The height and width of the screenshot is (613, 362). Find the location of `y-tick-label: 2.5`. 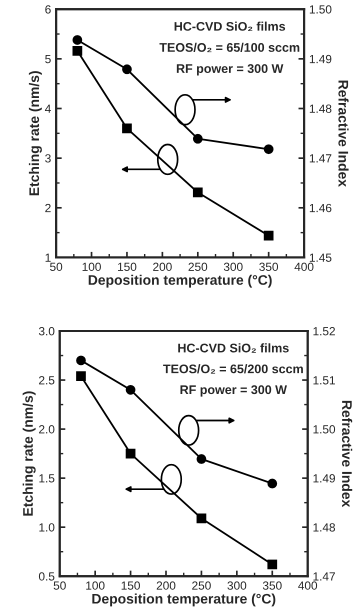

y-tick-label: 2.5 is located at coordinates (46, 380).